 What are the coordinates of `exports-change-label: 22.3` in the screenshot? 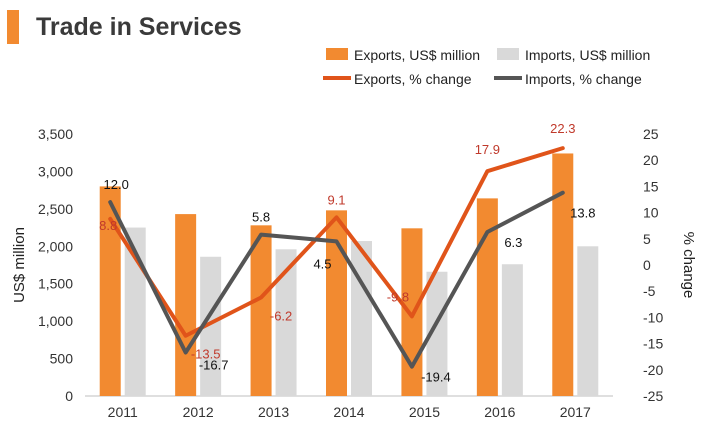 It's located at (562, 128).